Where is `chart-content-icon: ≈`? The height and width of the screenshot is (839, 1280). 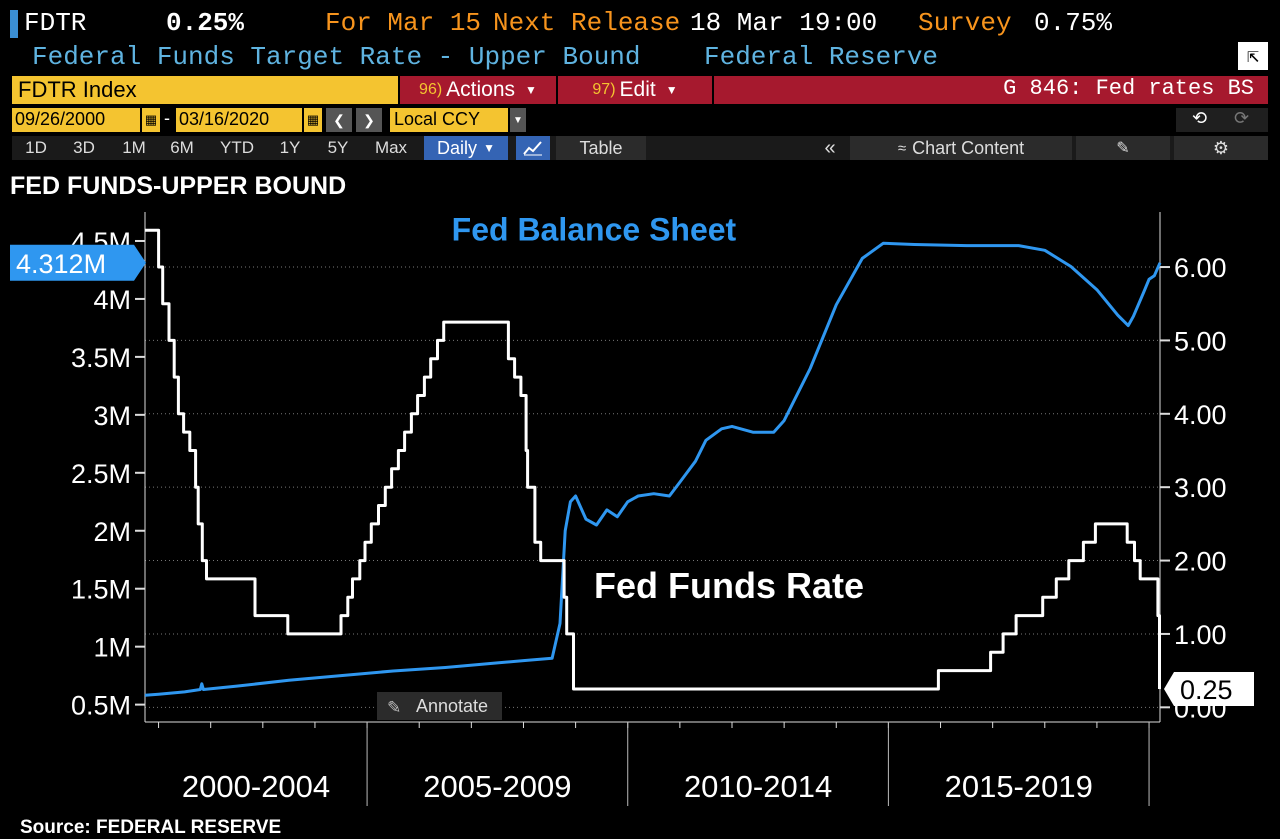 chart-content-icon: ≈ is located at coordinates (902, 148).